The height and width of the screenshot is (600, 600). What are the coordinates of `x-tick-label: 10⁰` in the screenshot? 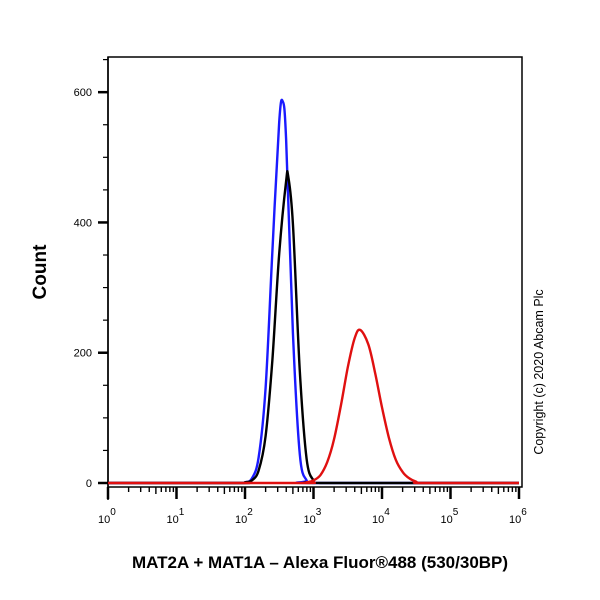 It's located at (107, 516).